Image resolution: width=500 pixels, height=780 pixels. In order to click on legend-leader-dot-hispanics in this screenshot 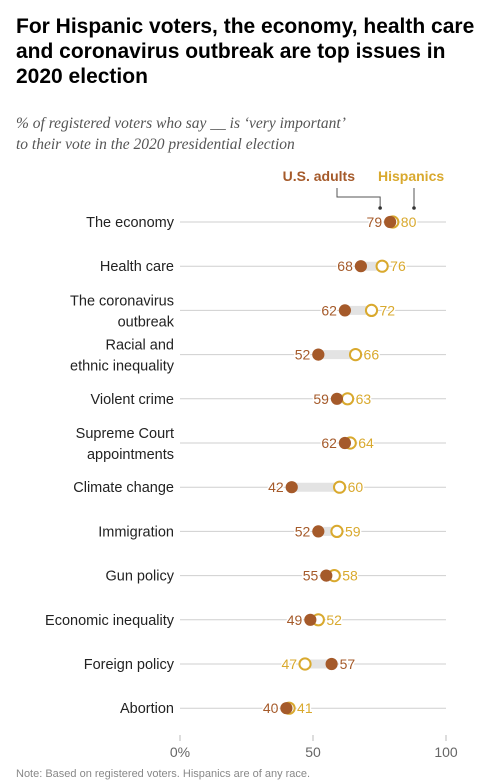, I will do `click(414, 208)`.